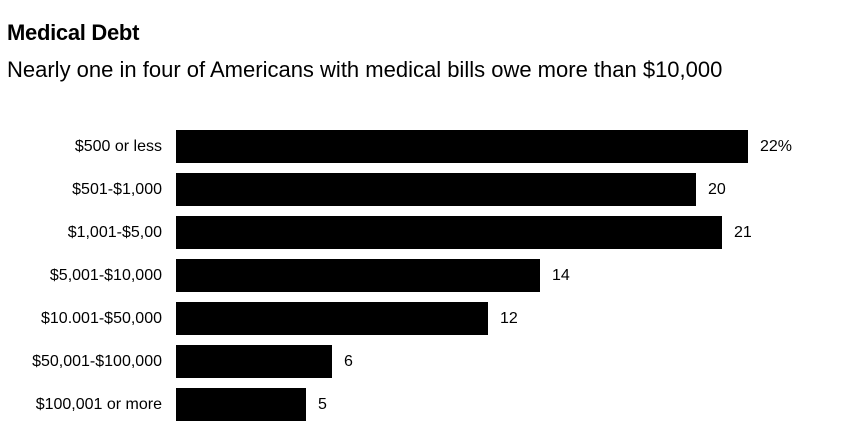 This screenshot has height=448, width=842. What do you see at coordinates (118, 146) in the screenshot?
I see `category-label: $500 or less` at bounding box center [118, 146].